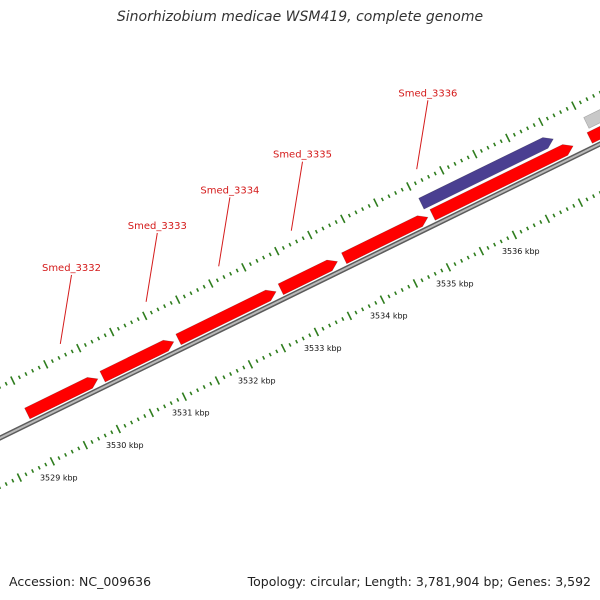 Image resolution: width=600 pixels, height=600 pixels. What do you see at coordinates (71, 268) in the screenshot?
I see `gene-label: Smed_3332` at bounding box center [71, 268].